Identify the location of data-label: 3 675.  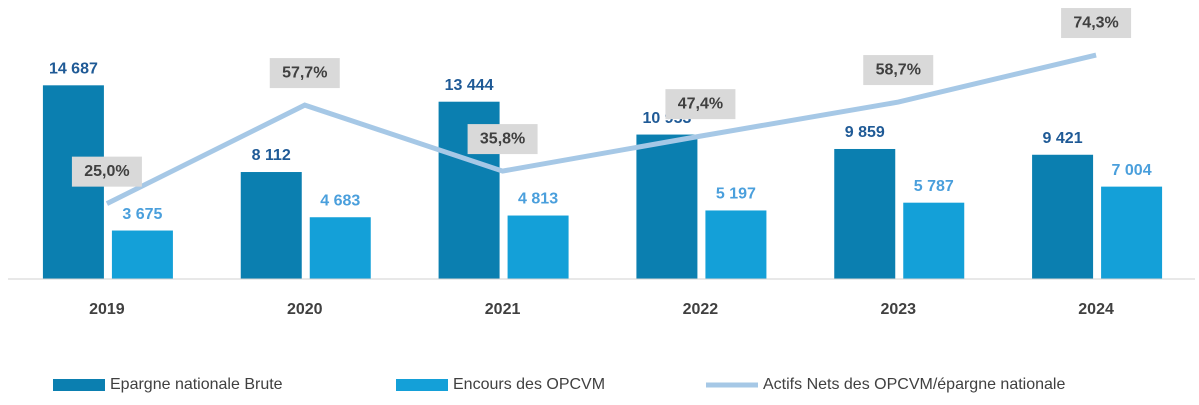
(142, 214).